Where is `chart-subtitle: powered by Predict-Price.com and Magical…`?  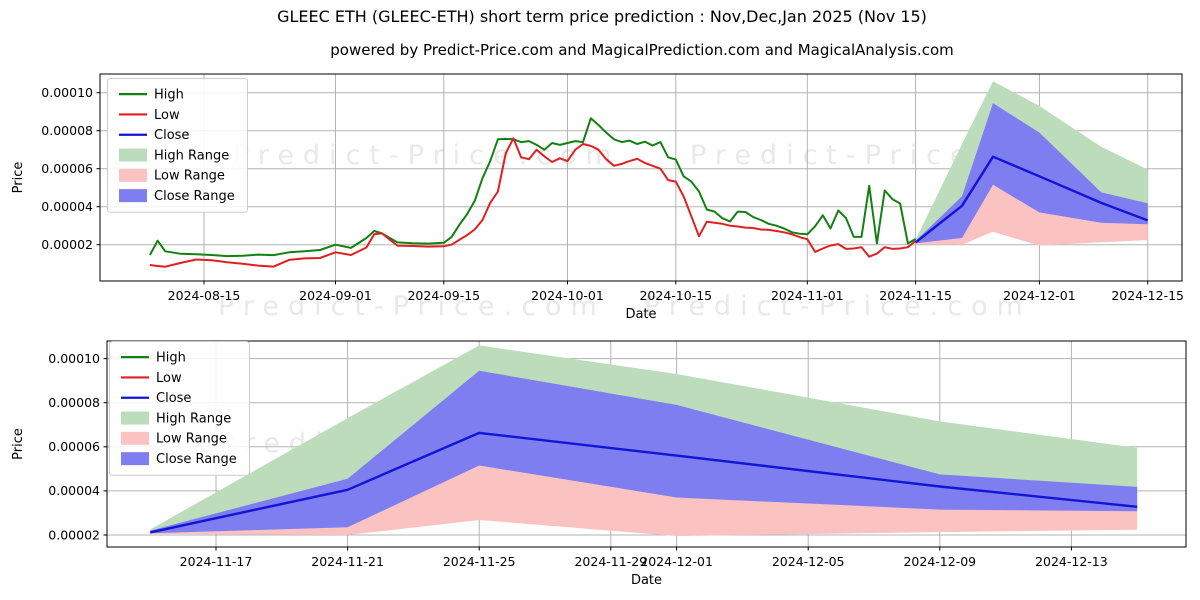 chart-subtitle: powered by Predict-Price.com and Magical… is located at coordinates (642, 50).